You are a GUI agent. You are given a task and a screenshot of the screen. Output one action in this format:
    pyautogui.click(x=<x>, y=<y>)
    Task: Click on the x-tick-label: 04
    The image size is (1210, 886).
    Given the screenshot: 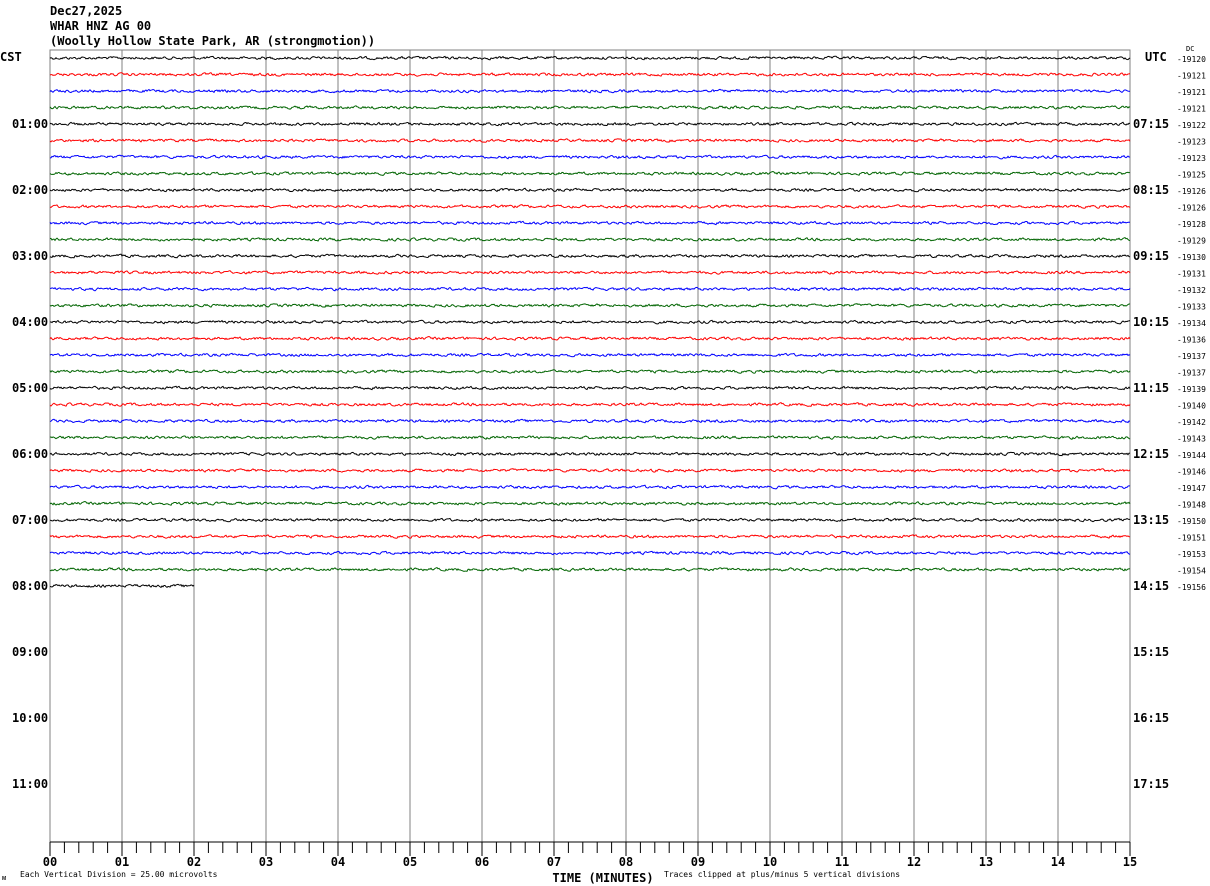 What is the action you would take?
    pyautogui.click(x=338, y=862)
    